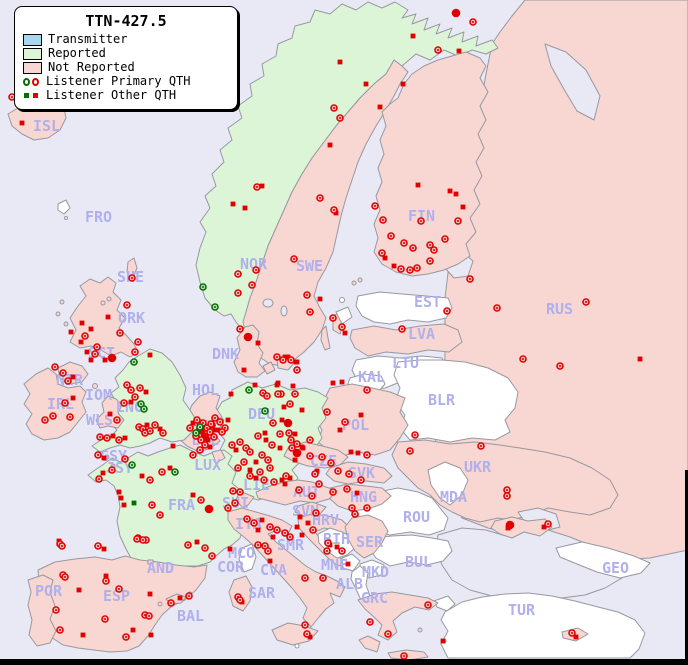 The height and width of the screenshot is (665, 688). What do you see at coordinates (370, 542) in the screenshot?
I see `country-label-SER: SER` at bounding box center [370, 542].